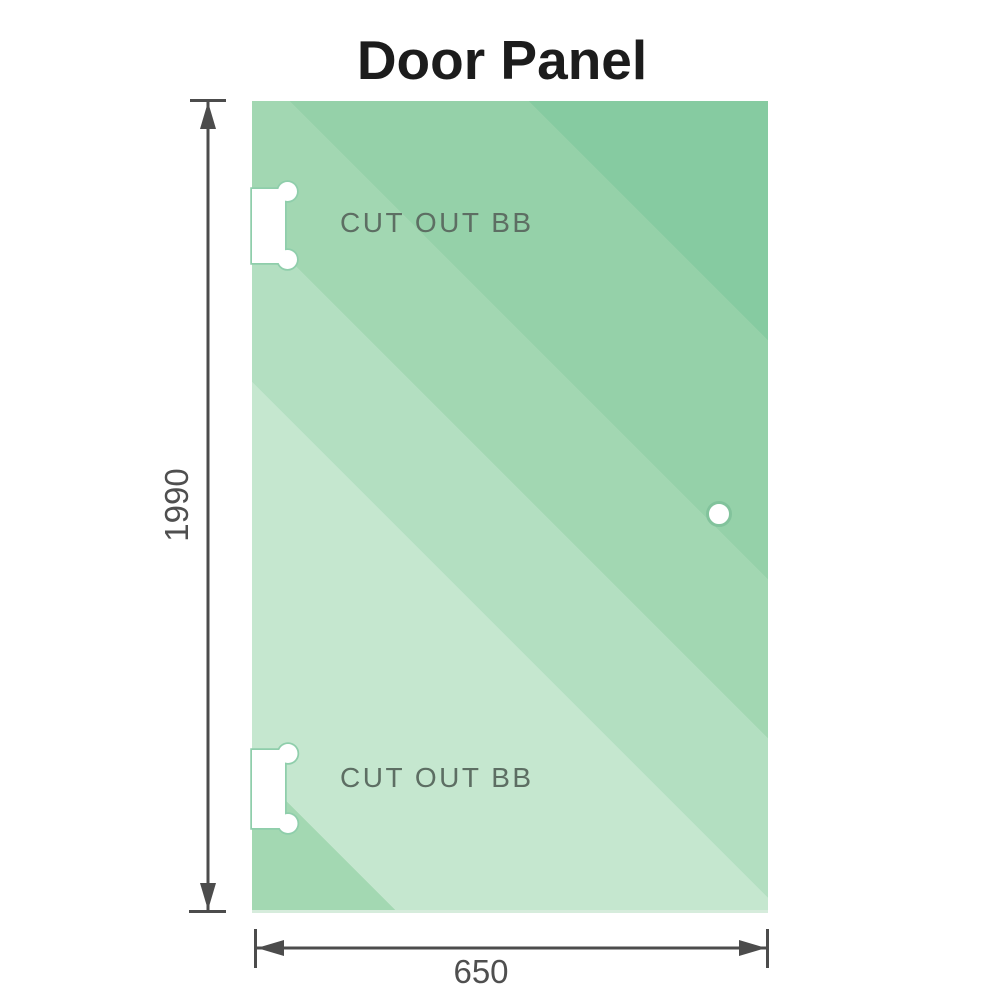 This screenshot has width=1000, height=1000. I want to click on bottom-hinge-cutout, so click(275, 788).